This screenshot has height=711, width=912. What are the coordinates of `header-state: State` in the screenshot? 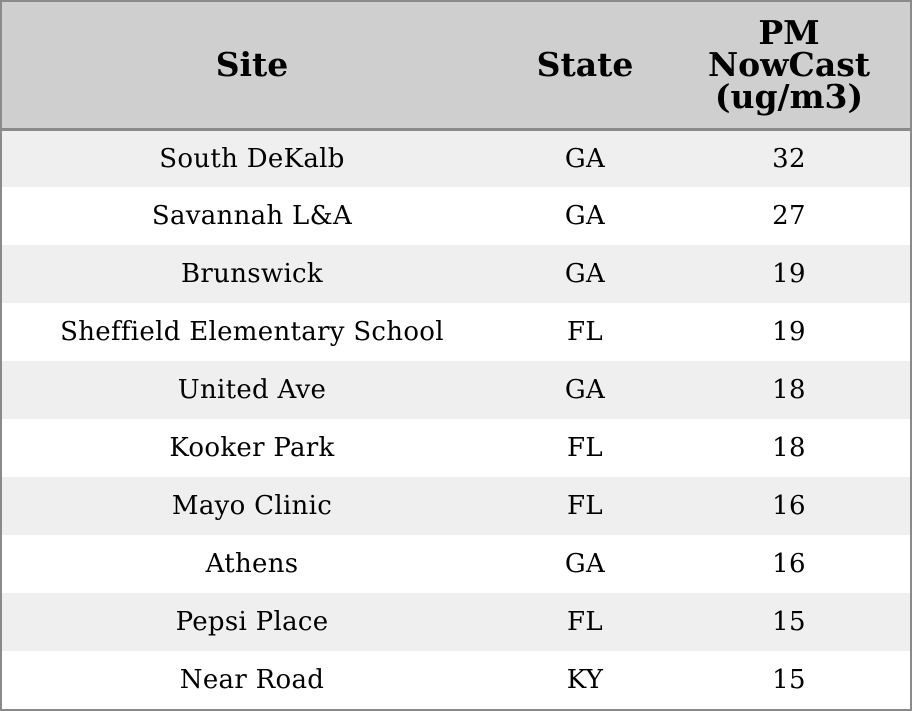 It's located at (585, 66).